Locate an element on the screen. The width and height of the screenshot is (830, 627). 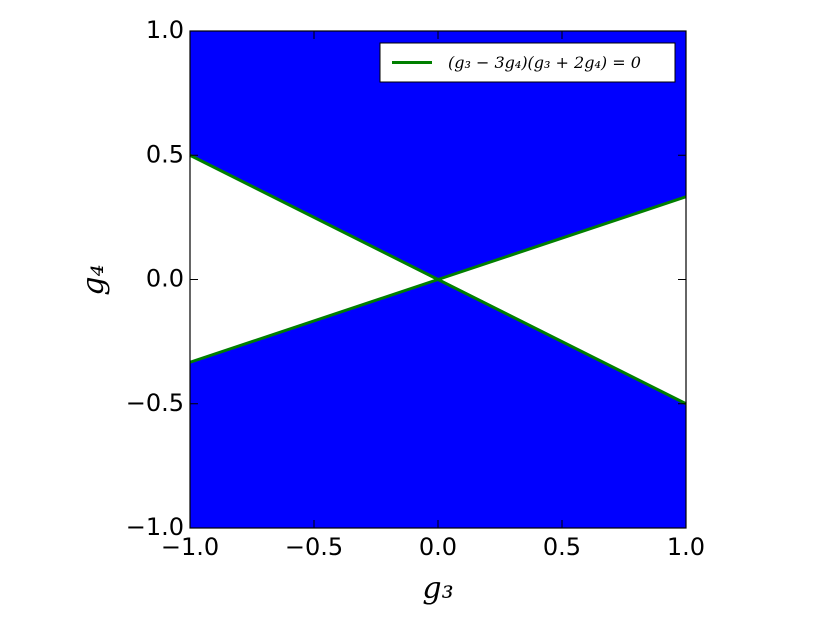
x-tick-label: −0.5 is located at coordinates (314, 547).